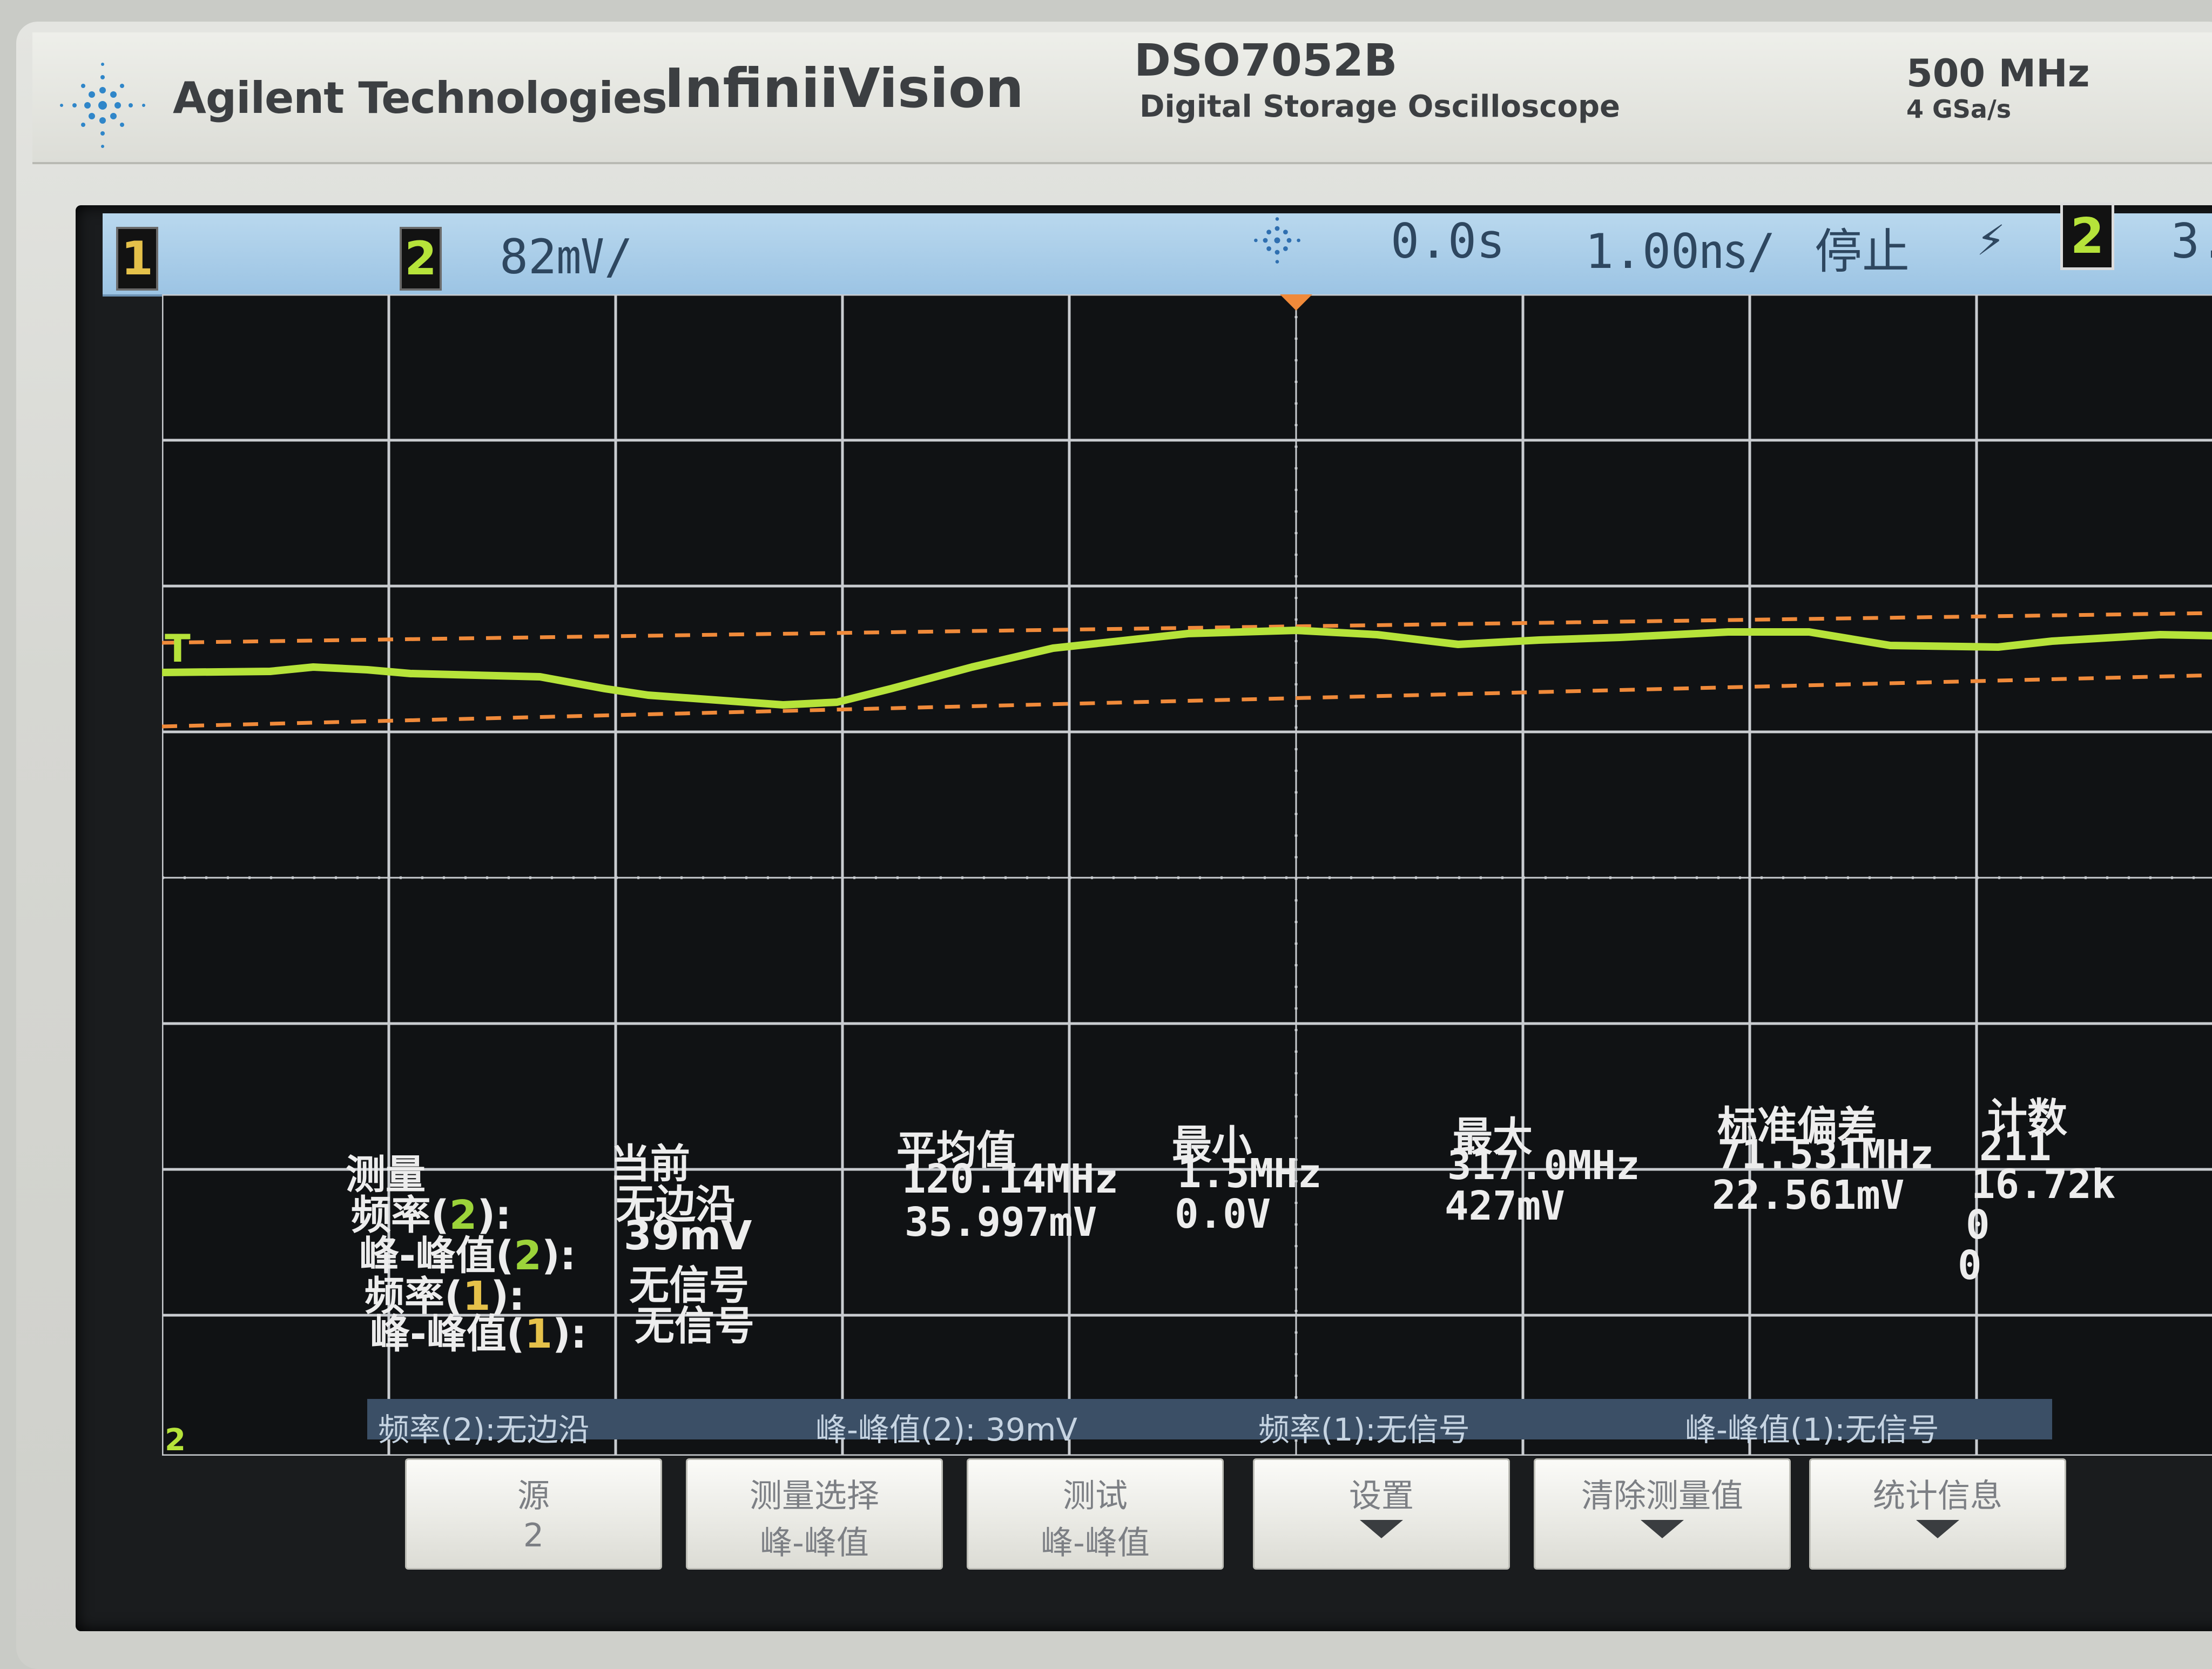 This screenshot has height=1669, width=2212. What do you see at coordinates (533, 1496) in the screenshot?
I see `softkey-source-label: 源` at bounding box center [533, 1496].